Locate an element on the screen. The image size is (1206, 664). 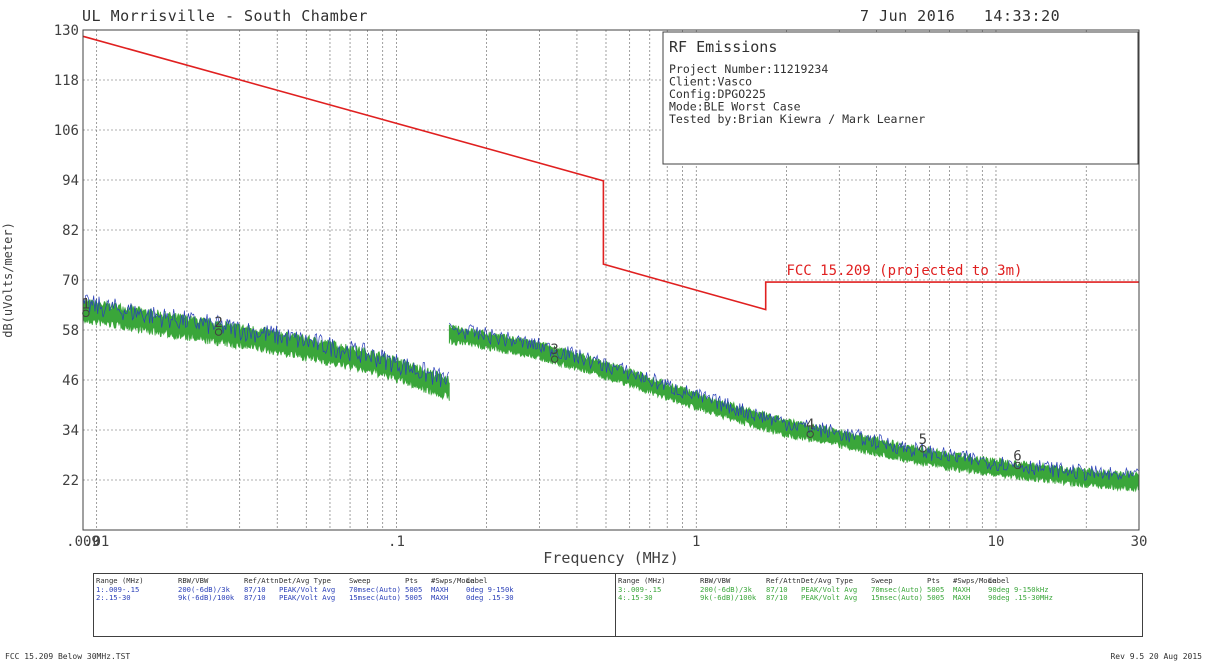
x-tick-label: .1 is located at coordinates (396, 542).